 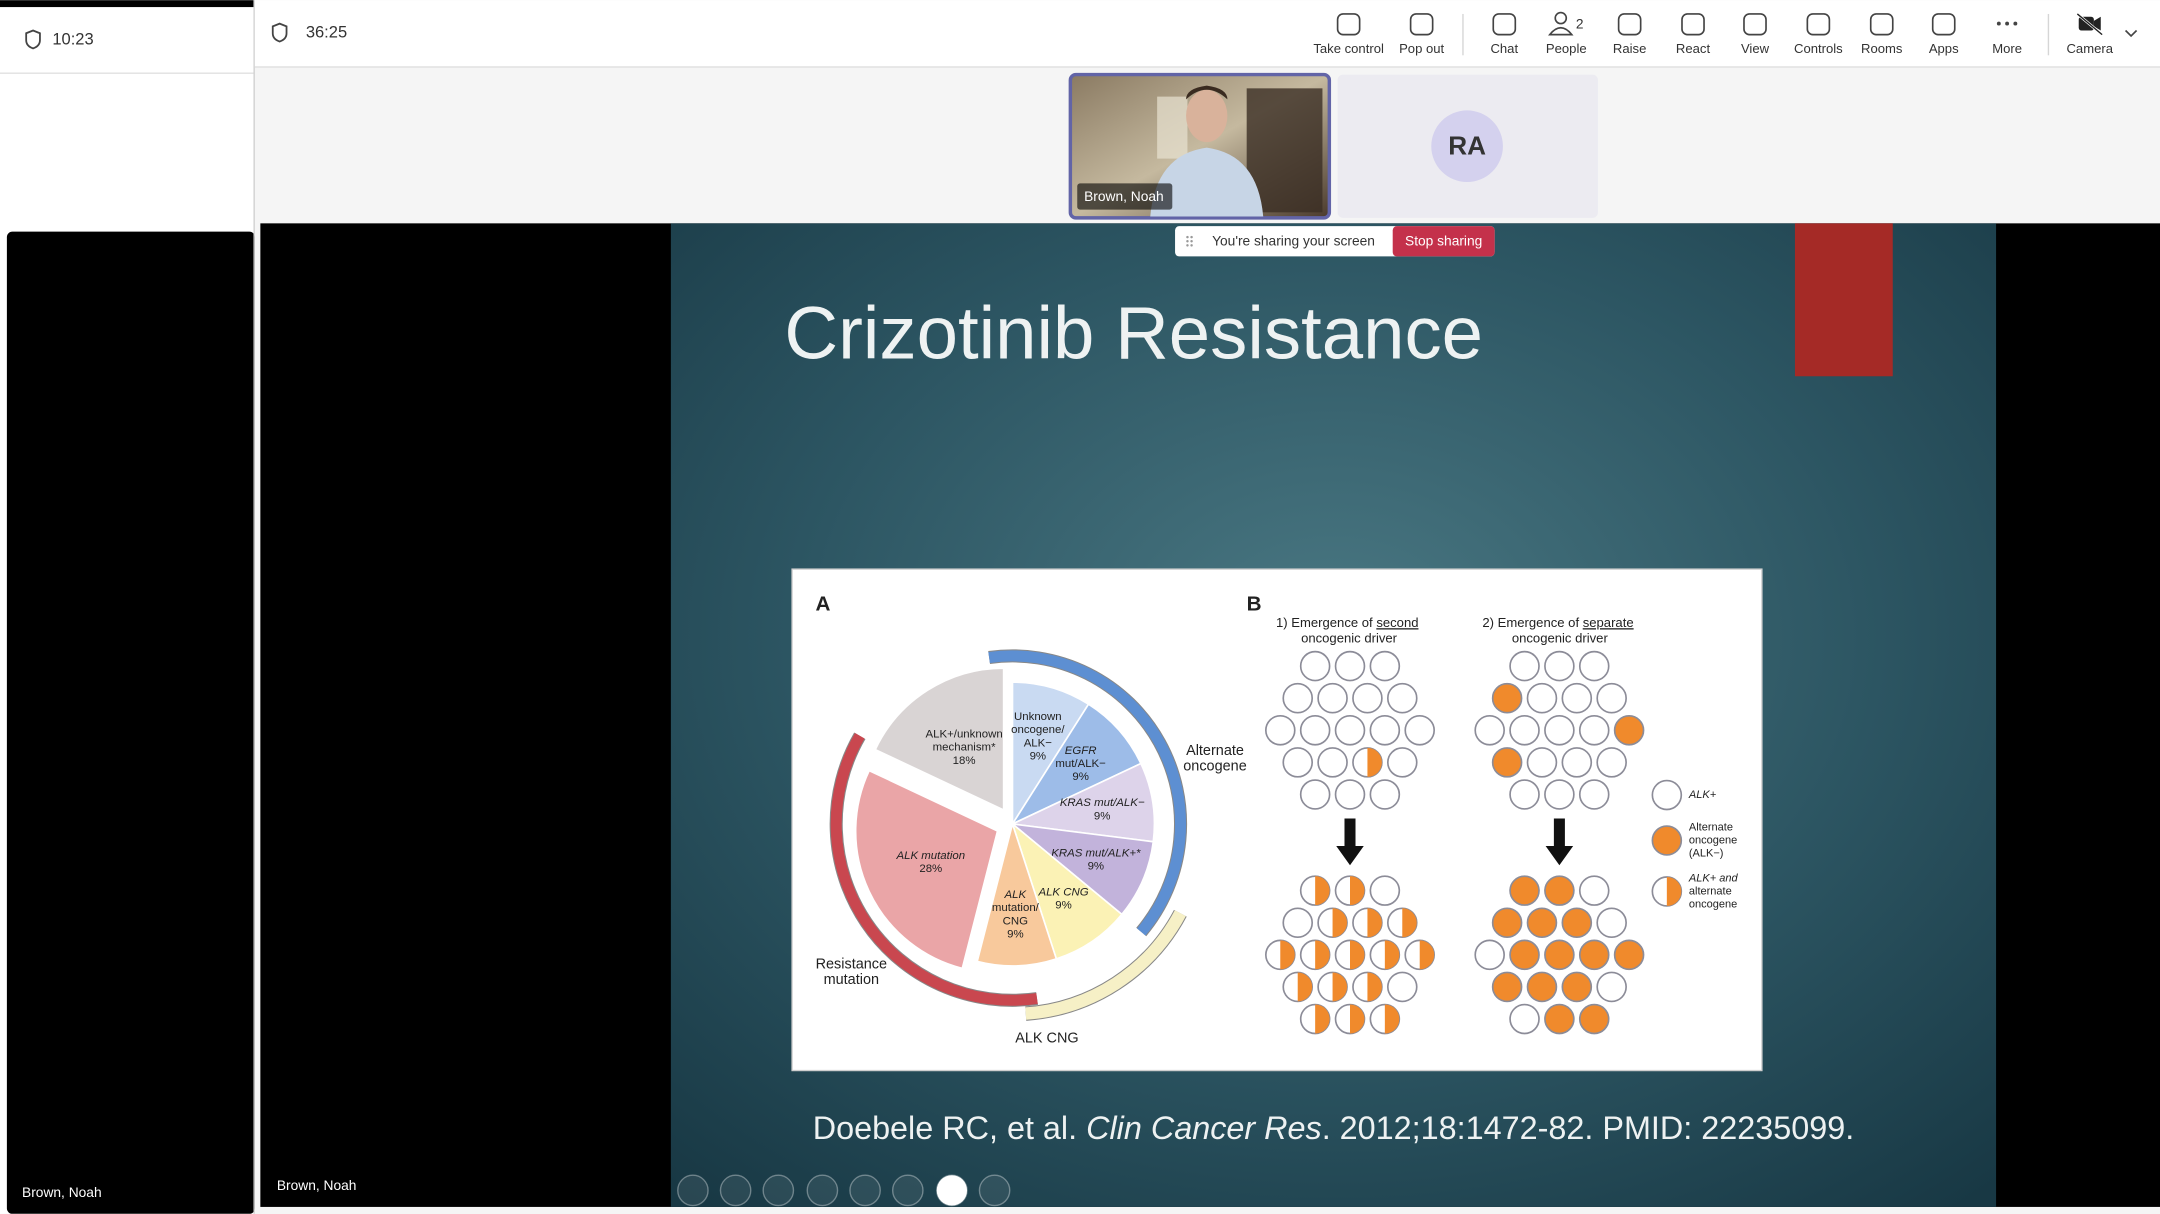 I want to click on toolbar-button: Controls, so click(x=1818, y=33).